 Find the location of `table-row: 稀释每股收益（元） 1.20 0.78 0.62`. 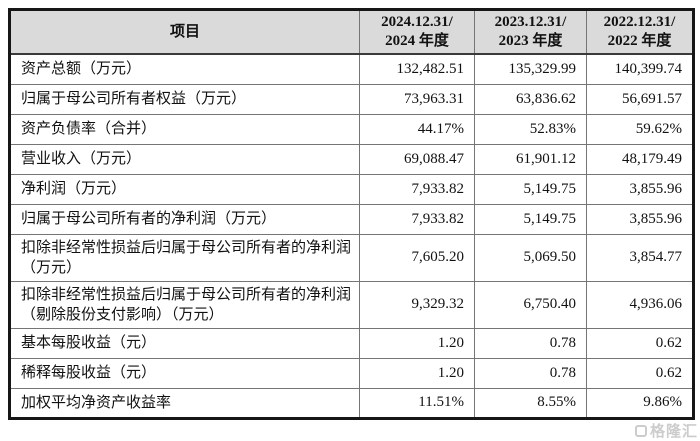

table-row: 稀释每股收益（元） 1.20 0.78 0.62 is located at coordinates (351, 373).